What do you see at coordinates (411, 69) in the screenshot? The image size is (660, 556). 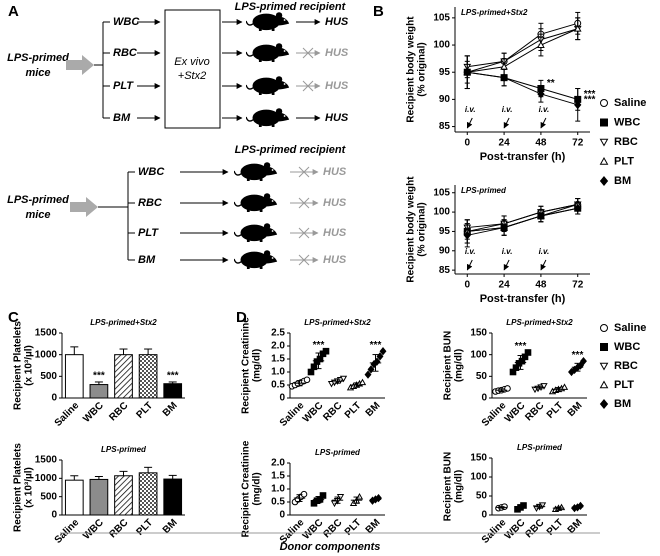 I see `y-axis-label: Recipient body weight` at bounding box center [411, 69].